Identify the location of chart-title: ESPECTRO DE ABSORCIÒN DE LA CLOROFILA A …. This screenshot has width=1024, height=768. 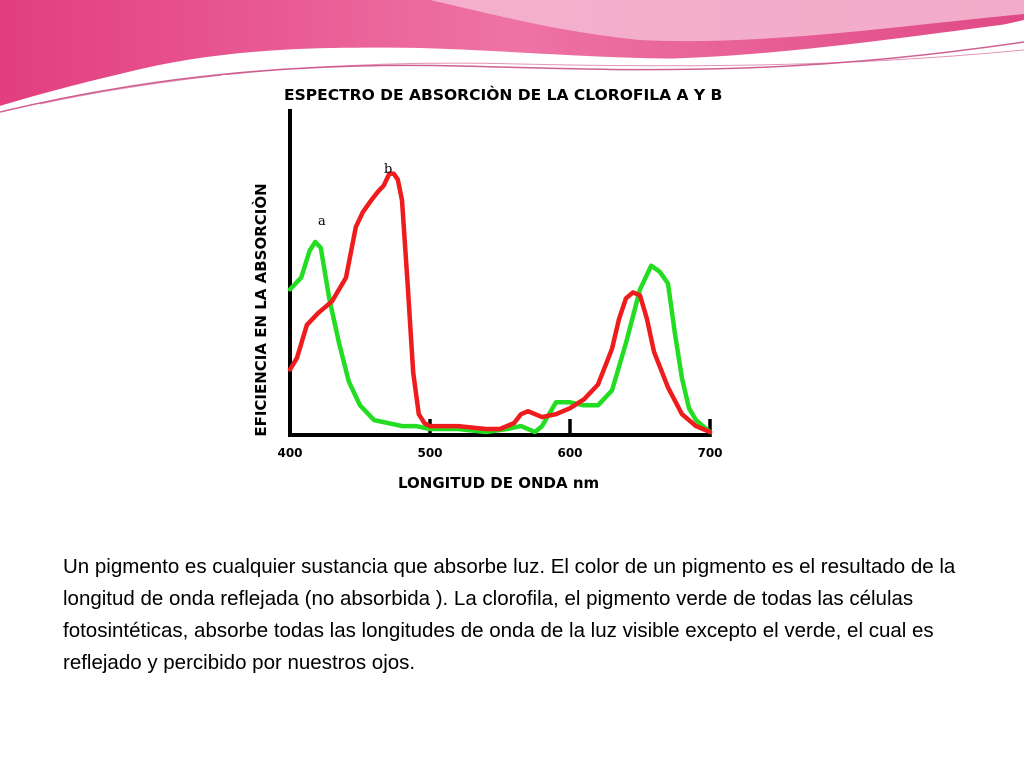
(503, 94).